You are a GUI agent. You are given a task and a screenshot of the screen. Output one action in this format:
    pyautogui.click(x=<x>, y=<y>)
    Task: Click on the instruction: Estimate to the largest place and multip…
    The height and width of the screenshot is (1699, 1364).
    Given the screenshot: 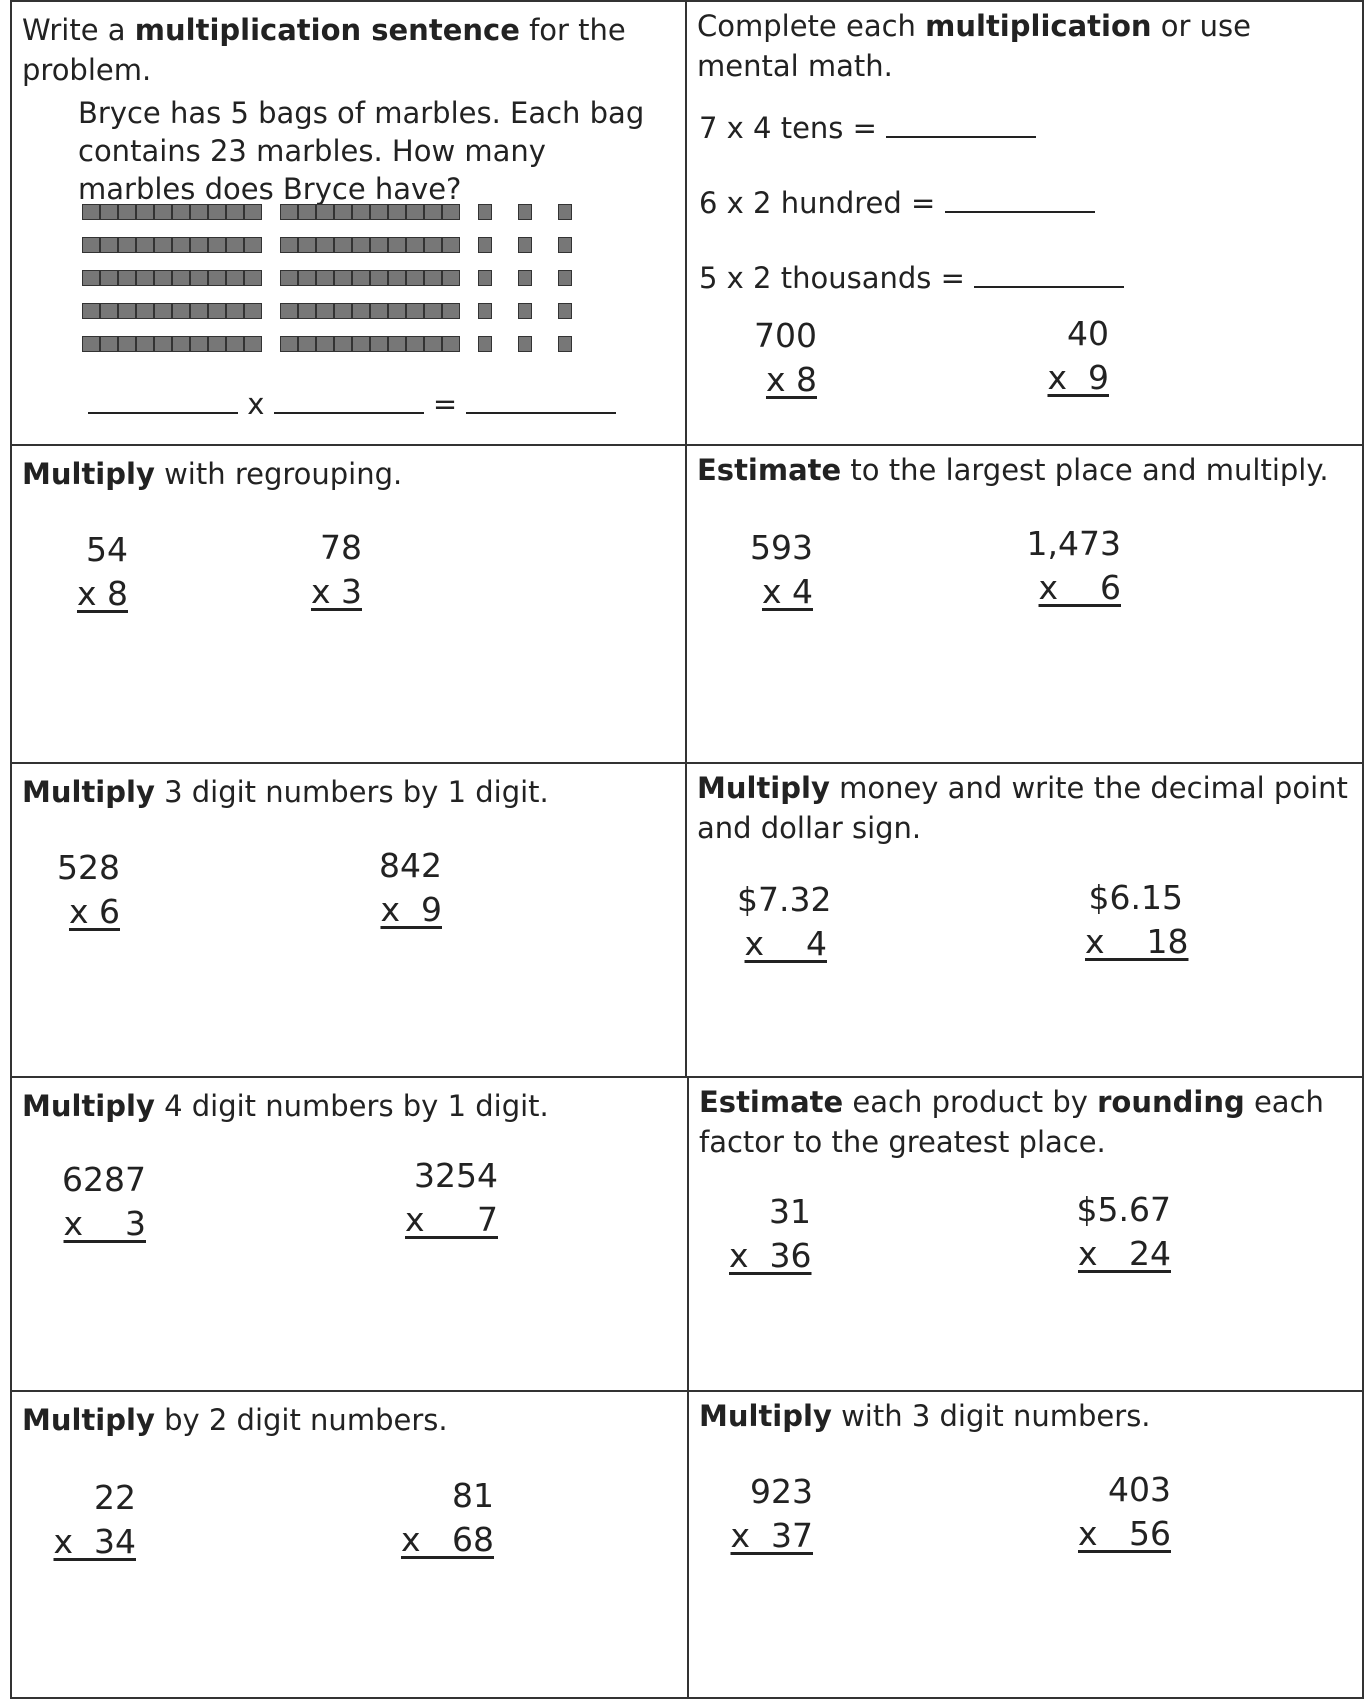 What is the action you would take?
    pyautogui.click(x=1013, y=470)
    